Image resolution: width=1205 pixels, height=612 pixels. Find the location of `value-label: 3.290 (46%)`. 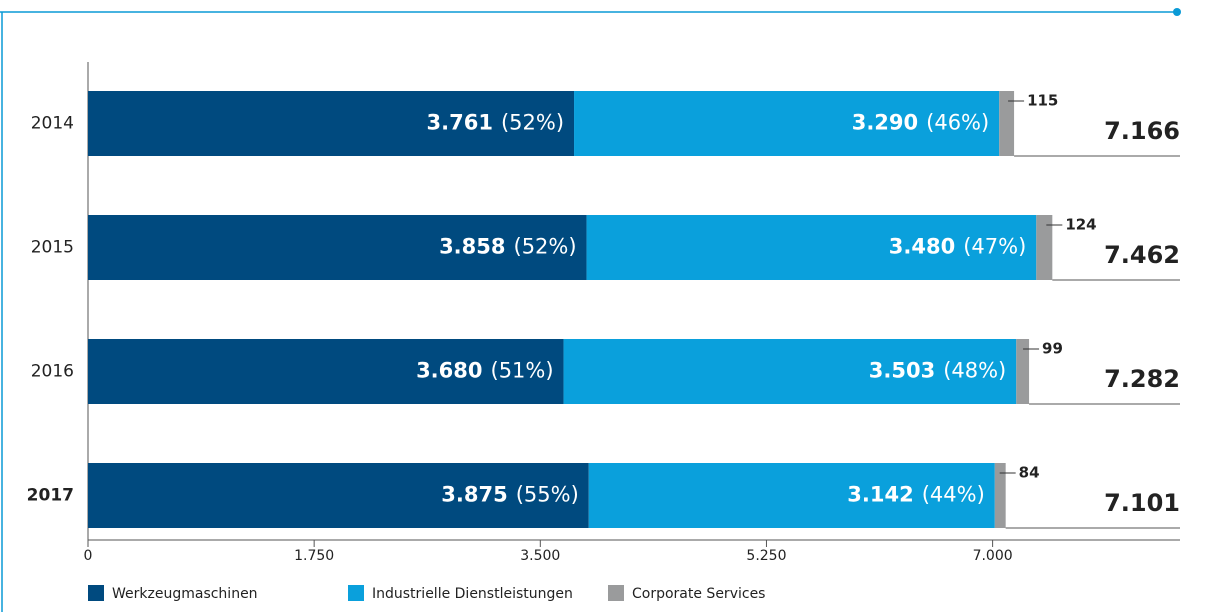

value-label: 3.290 (46%) is located at coordinates (921, 123).